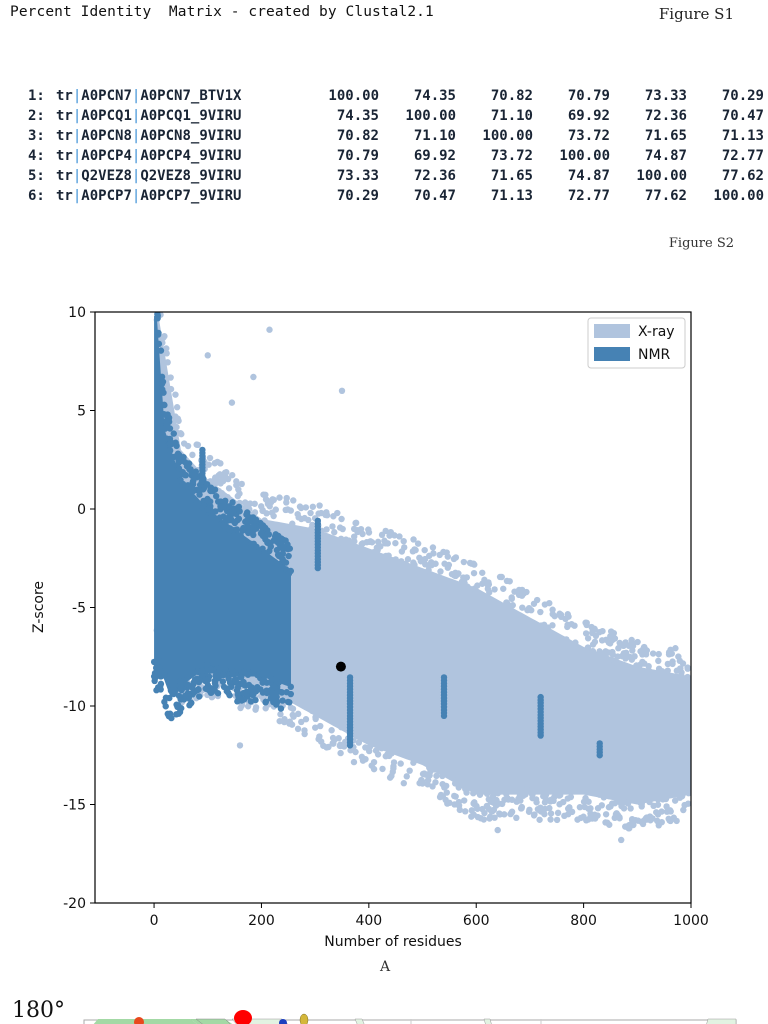  I want to click on identity-value: 74.35, so click(434, 96).